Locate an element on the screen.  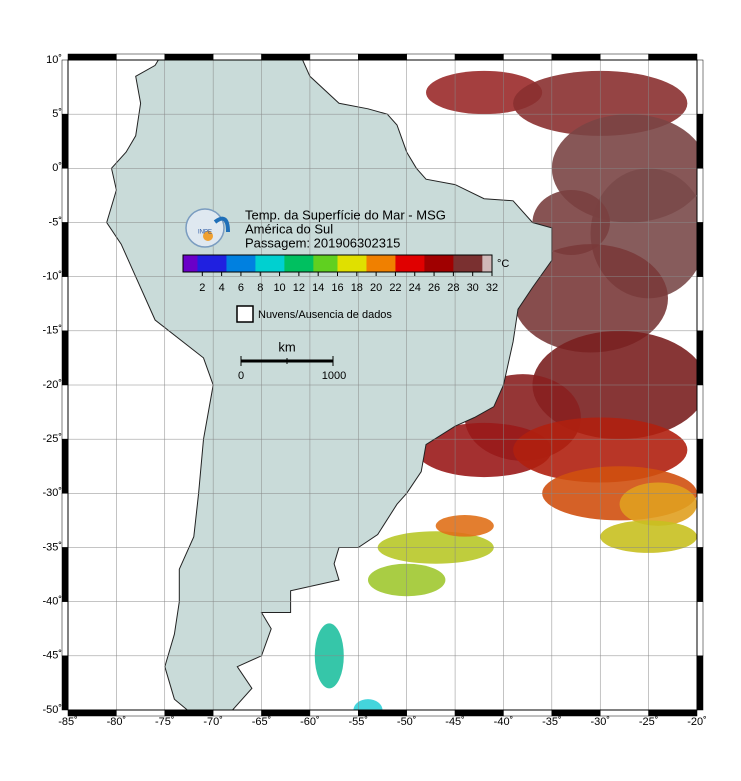
scale-bar is located at coordinates (287, 361).